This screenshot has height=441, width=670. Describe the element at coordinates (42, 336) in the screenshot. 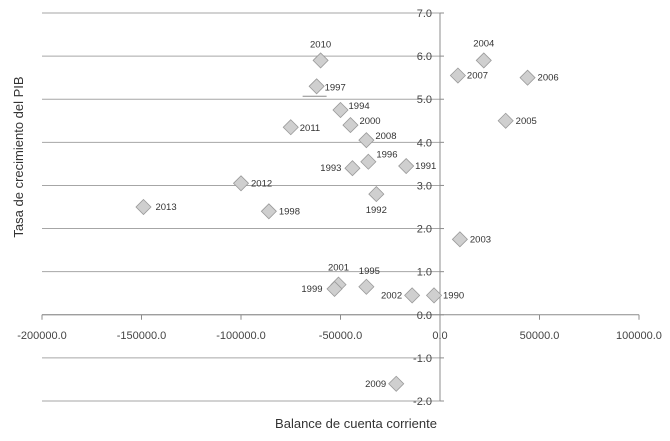

I see `x-tick-label: -200000.0` at that location.